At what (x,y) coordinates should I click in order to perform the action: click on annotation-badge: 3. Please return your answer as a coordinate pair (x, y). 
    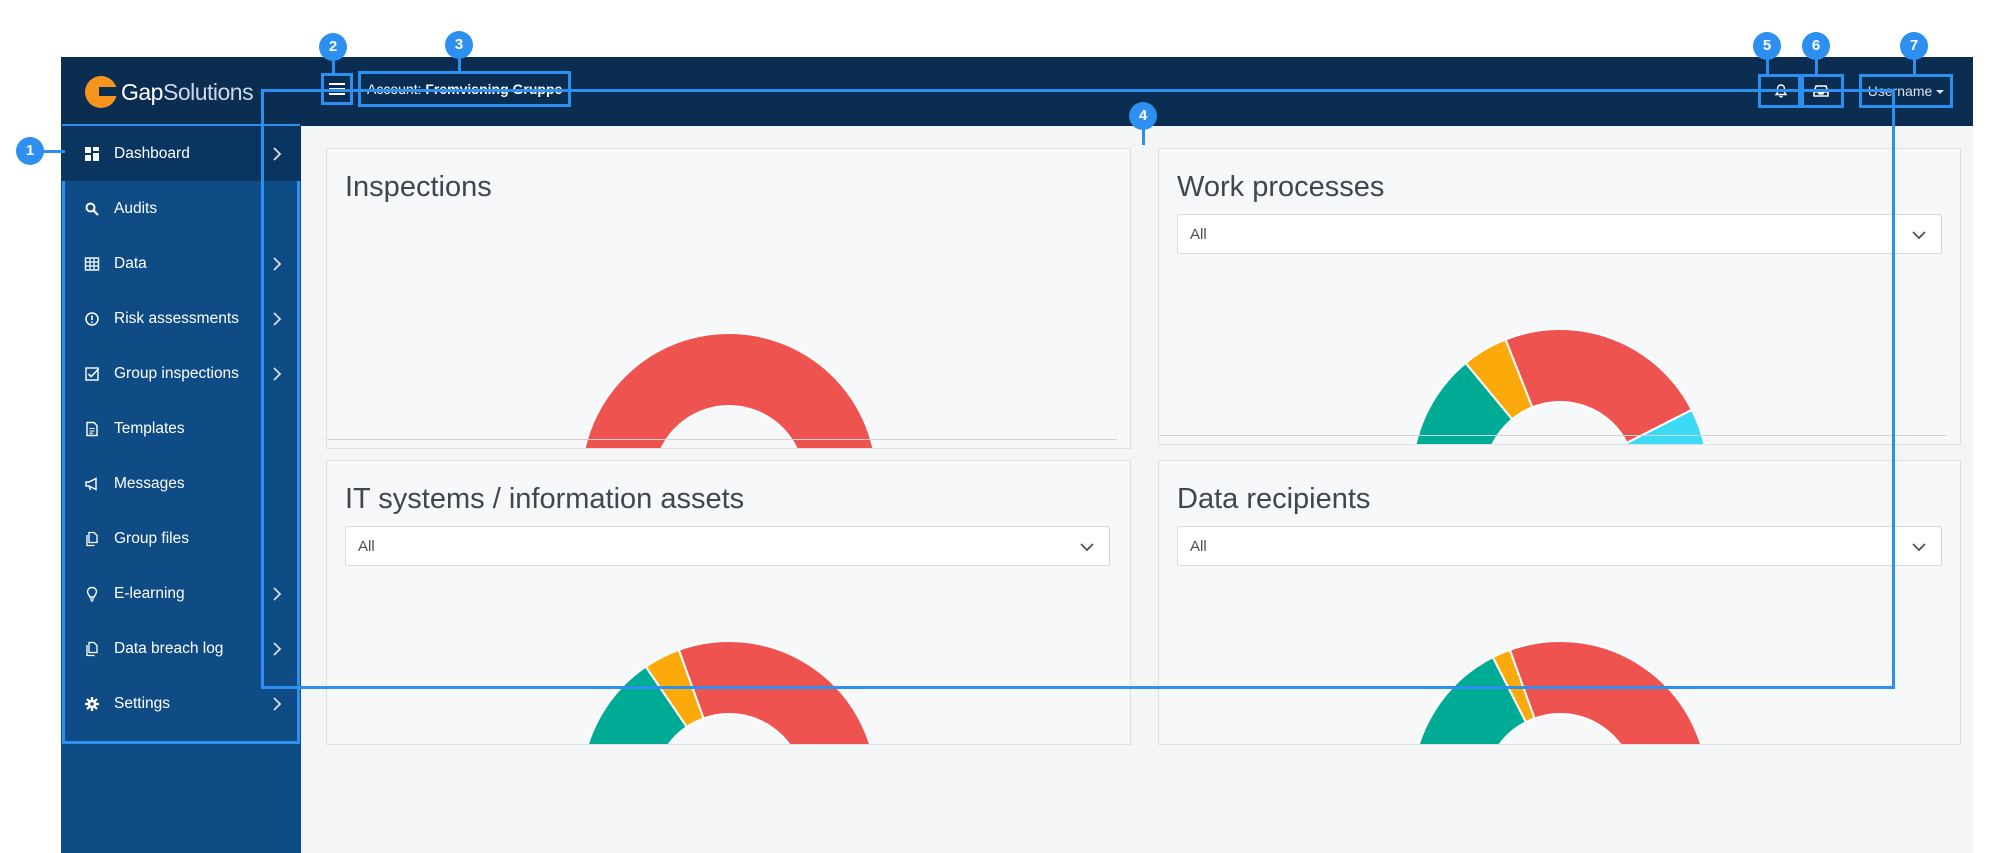
    Looking at the image, I should click on (459, 45).